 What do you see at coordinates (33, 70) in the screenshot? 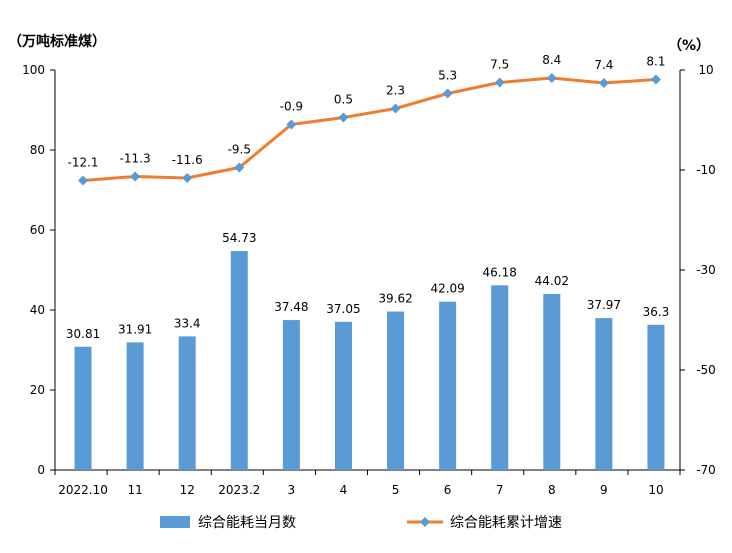
I see `left-tick-label: 100` at bounding box center [33, 70].